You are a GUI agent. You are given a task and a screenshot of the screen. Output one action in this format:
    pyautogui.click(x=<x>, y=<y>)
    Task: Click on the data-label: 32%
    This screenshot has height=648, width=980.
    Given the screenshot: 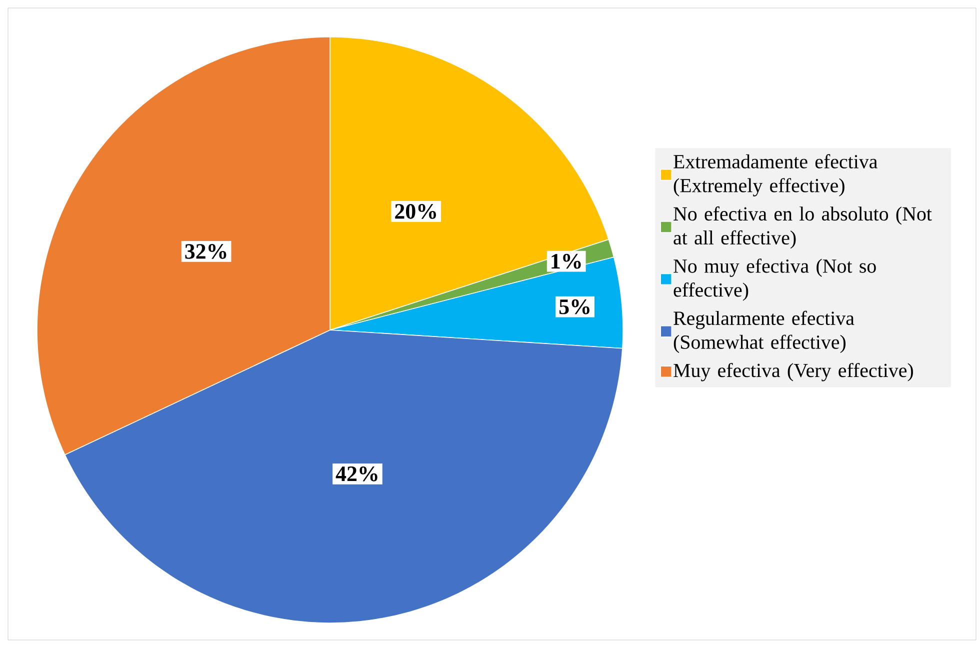 What is the action you would take?
    pyautogui.click(x=205, y=251)
    